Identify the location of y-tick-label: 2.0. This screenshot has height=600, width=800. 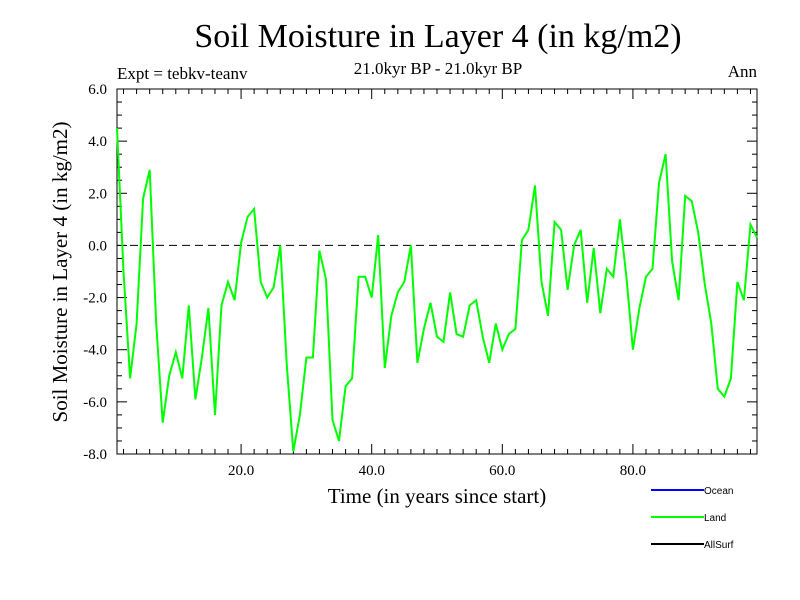
(97, 194).